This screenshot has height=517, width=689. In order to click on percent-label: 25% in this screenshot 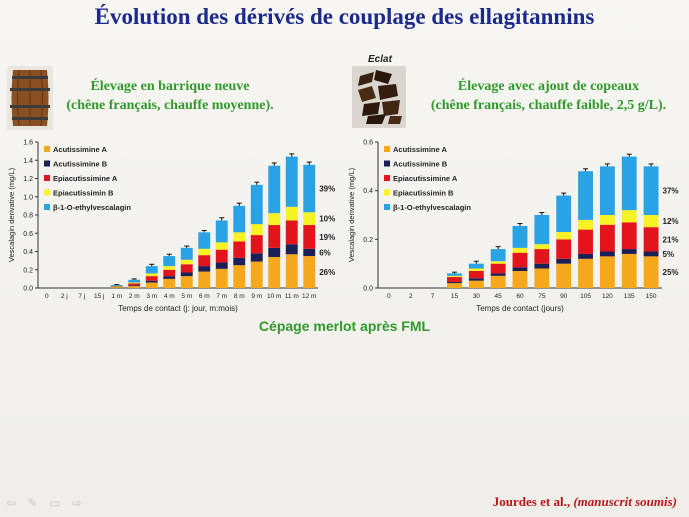, I will do `click(671, 272)`.